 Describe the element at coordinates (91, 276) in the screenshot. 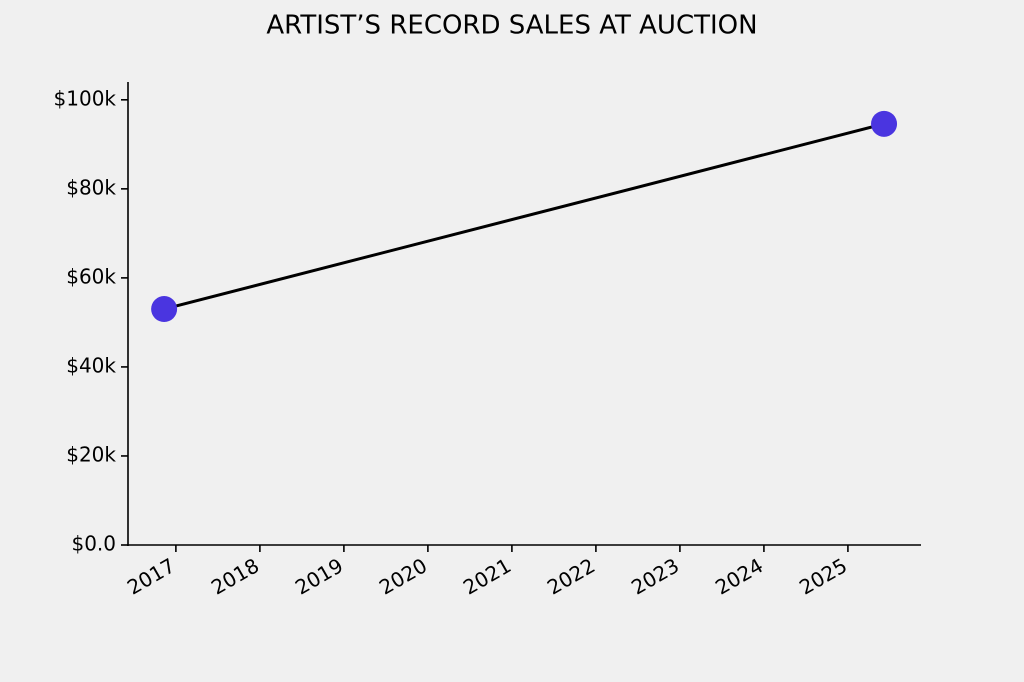

I see `y-tick-label: $60k` at that location.